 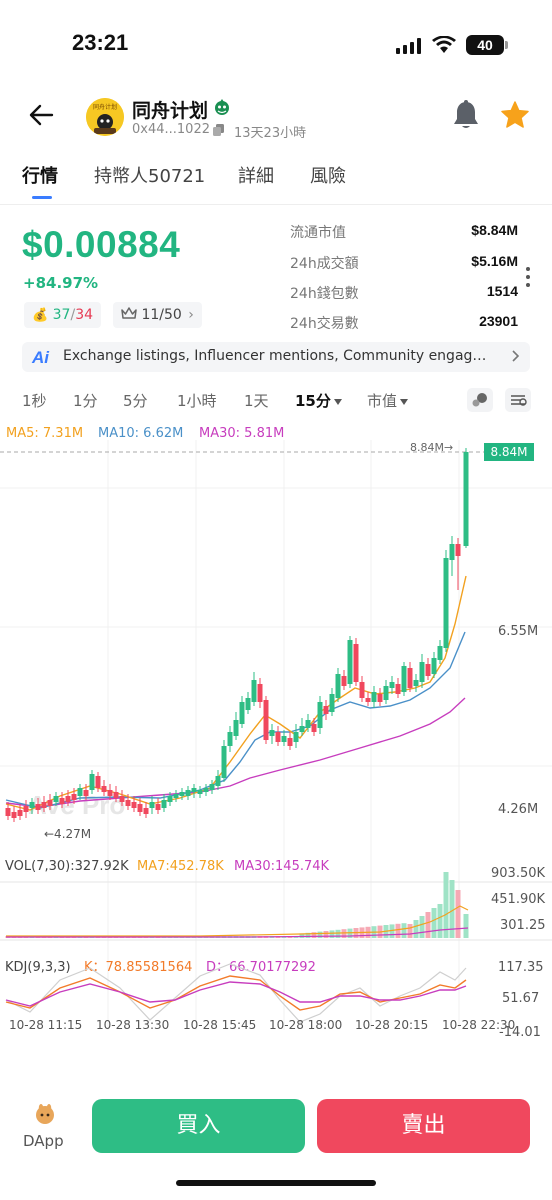 What do you see at coordinates (328, 176) in the screenshot?
I see `tab-risk: 風險` at bounding box center [328, 176].